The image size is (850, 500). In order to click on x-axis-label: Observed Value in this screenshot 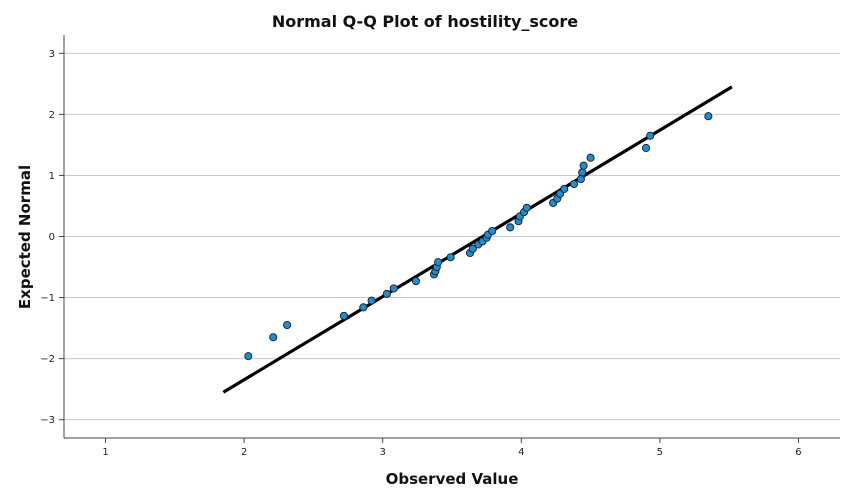, I will do `click(452, 479)`.